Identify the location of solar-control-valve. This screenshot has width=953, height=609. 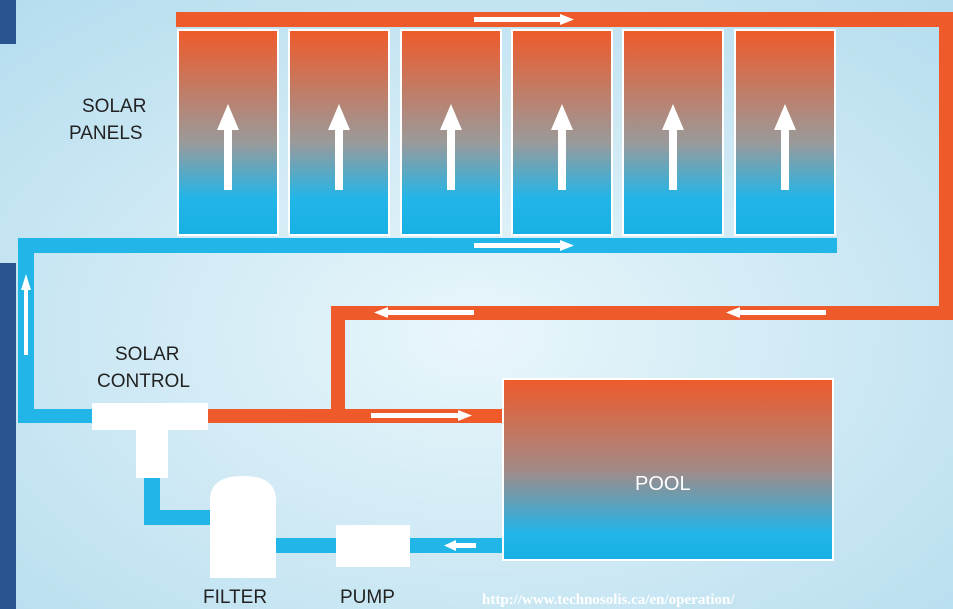
(150, 440).